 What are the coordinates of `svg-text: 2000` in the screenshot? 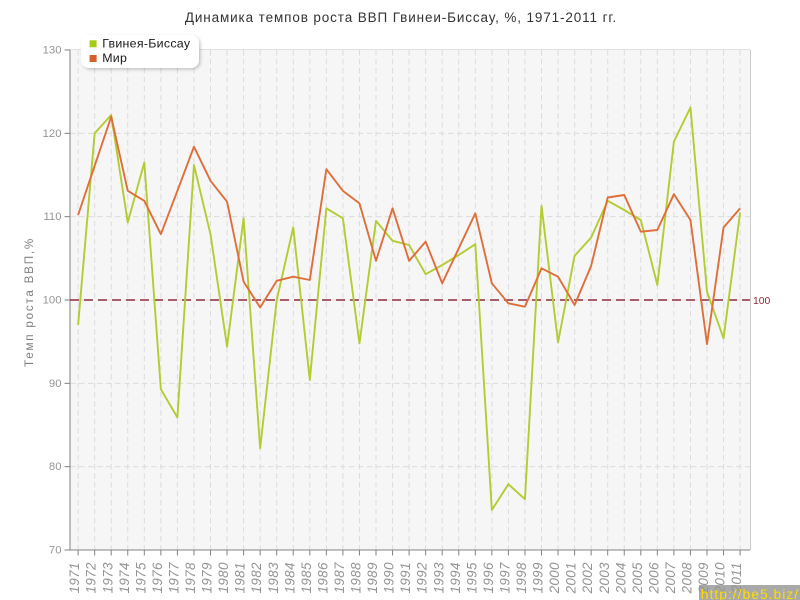 It's located at (554, 578).